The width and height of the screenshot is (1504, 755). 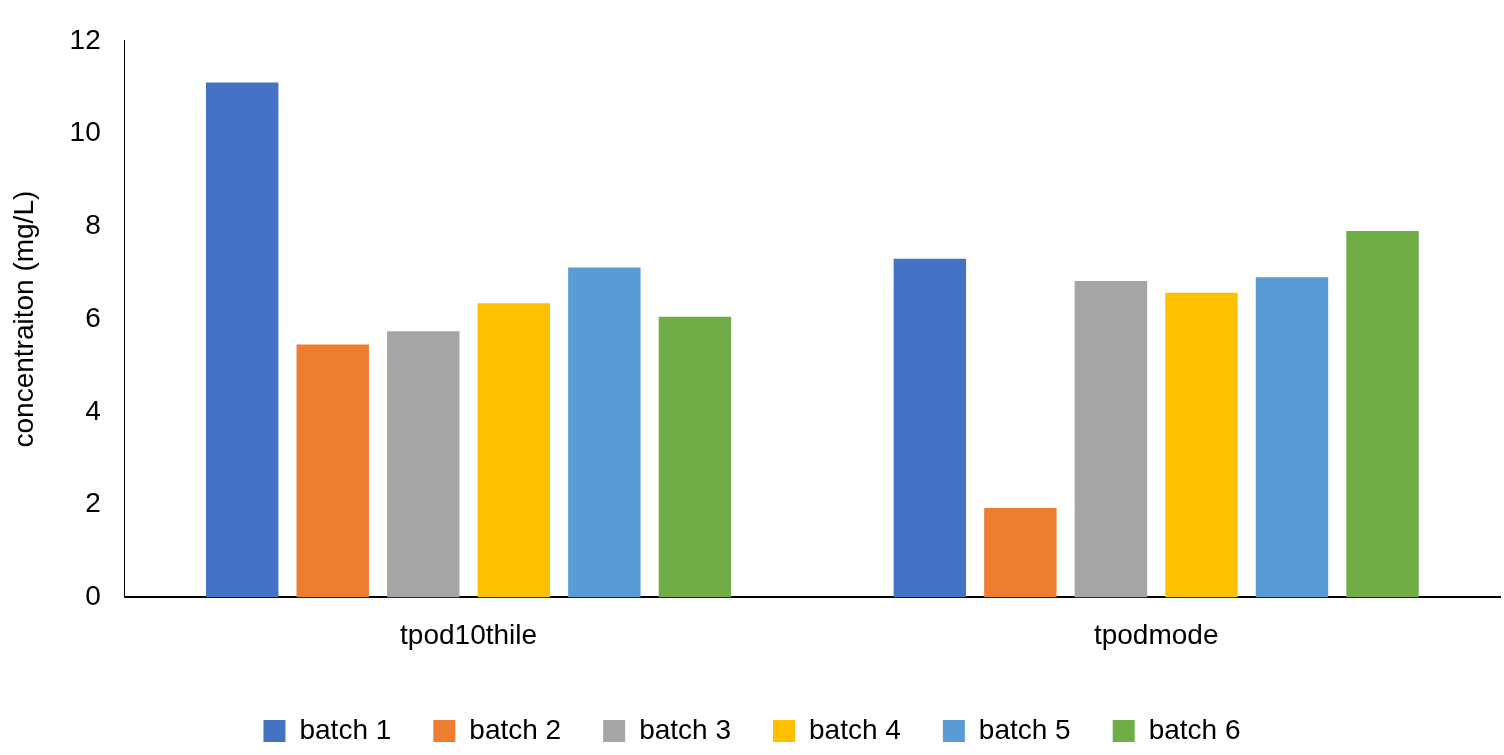 I want to click on y-tick-label: 2, so click(x=93, y=503).